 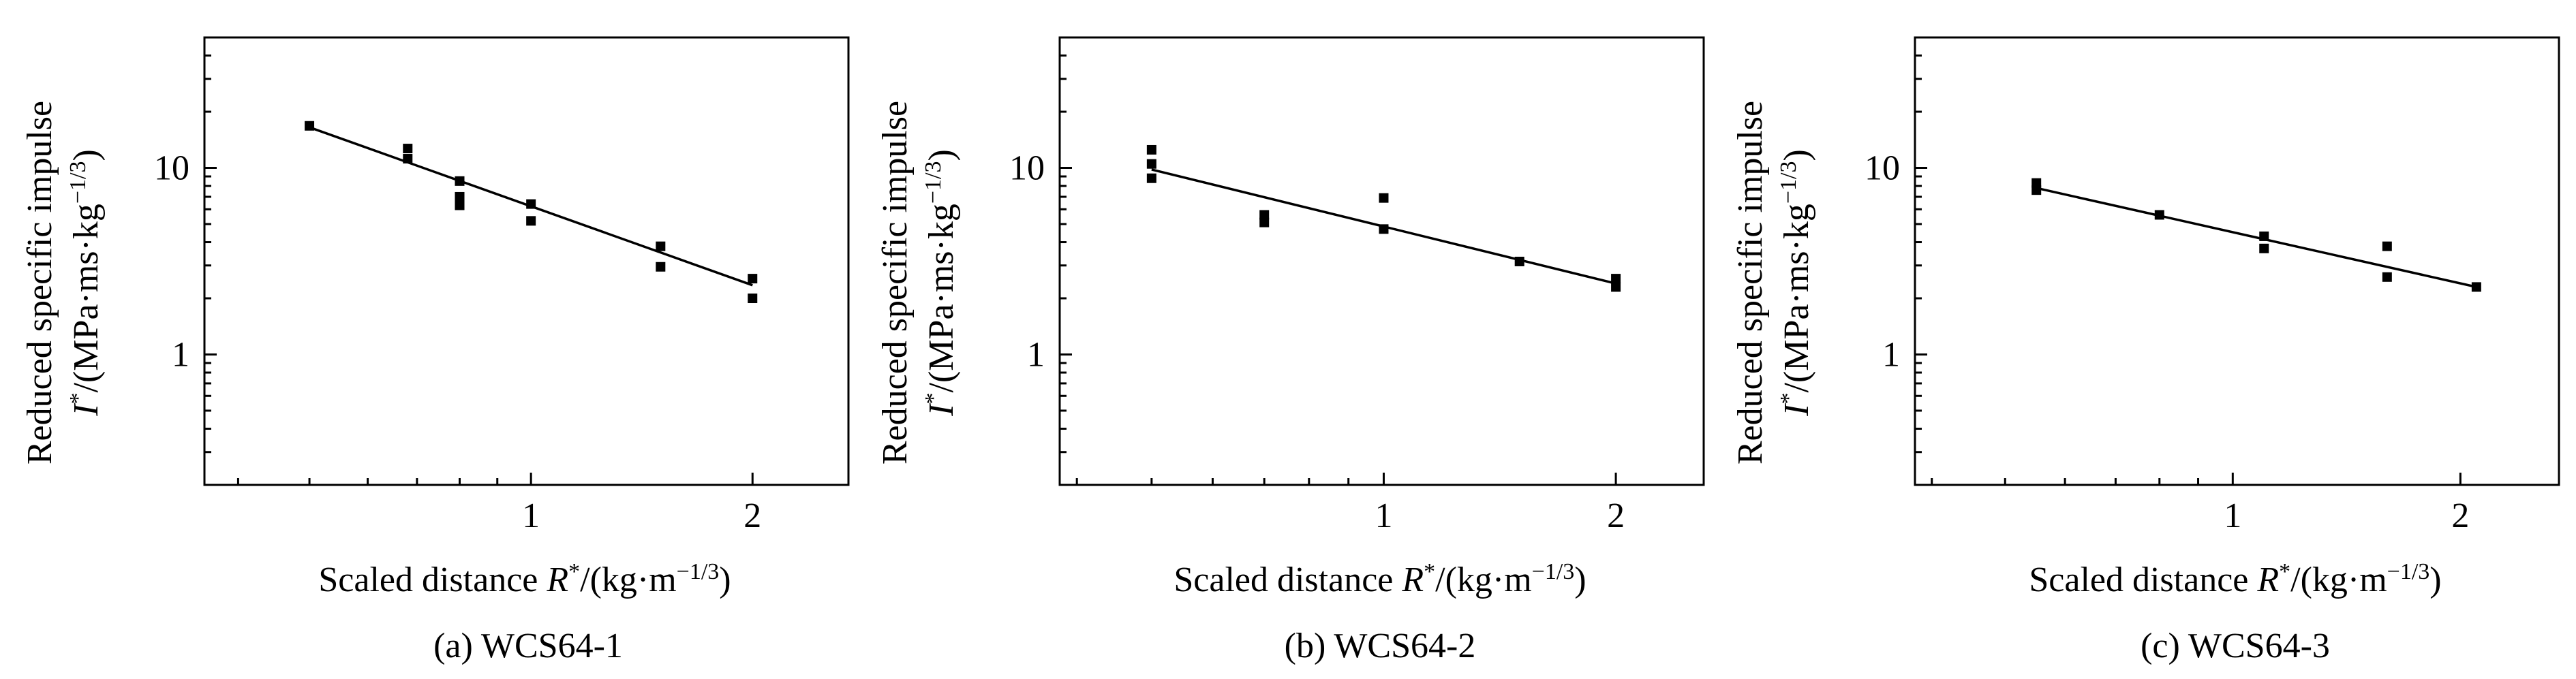 I want to click on panel-b-xlabel-exp: −1/3, so click(x=1553, y=571).